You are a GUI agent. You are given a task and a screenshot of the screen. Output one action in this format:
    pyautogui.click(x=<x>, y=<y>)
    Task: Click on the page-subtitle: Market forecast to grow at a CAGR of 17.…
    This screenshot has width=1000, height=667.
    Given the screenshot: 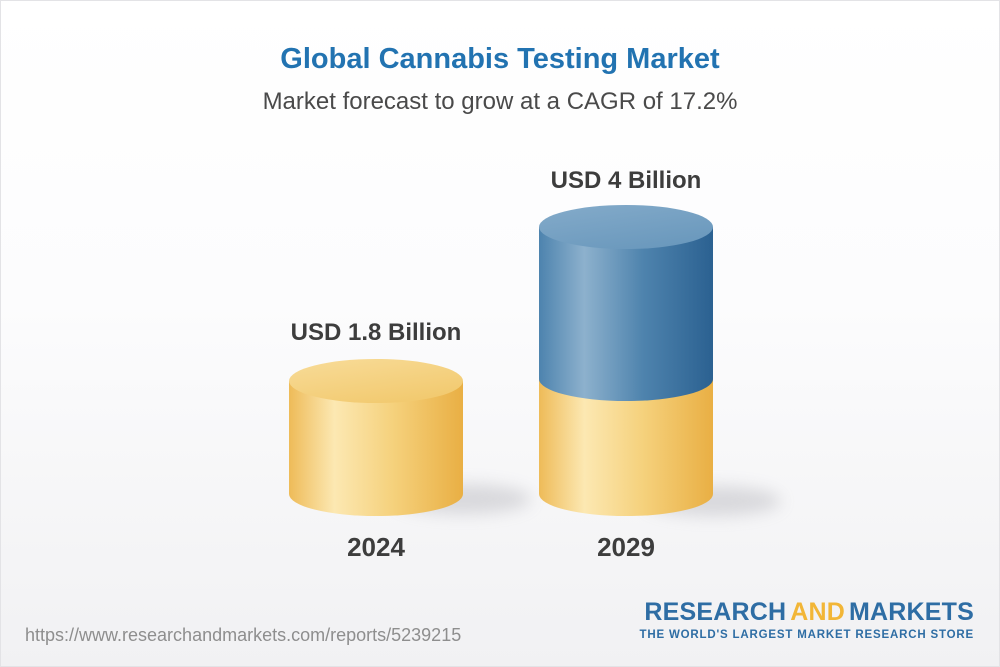 What is the action you would take?
    pyautogui.click(x=500, y=101)
    